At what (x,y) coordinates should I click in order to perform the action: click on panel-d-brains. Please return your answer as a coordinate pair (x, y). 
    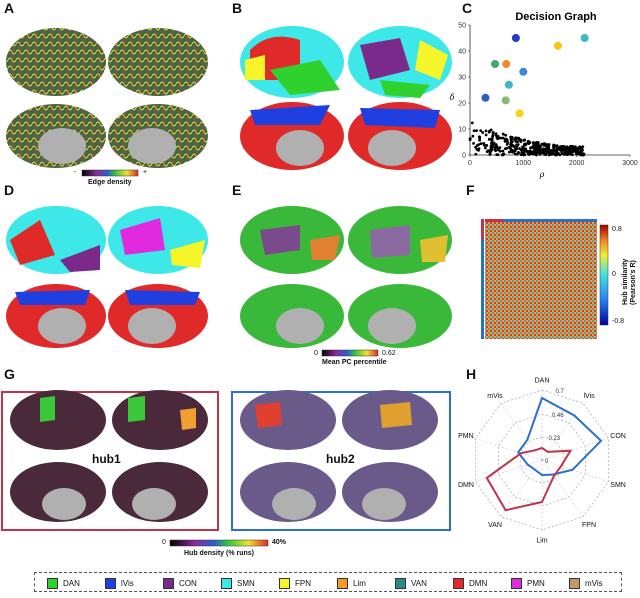
    Looking at the image, I should click on (107, 277).